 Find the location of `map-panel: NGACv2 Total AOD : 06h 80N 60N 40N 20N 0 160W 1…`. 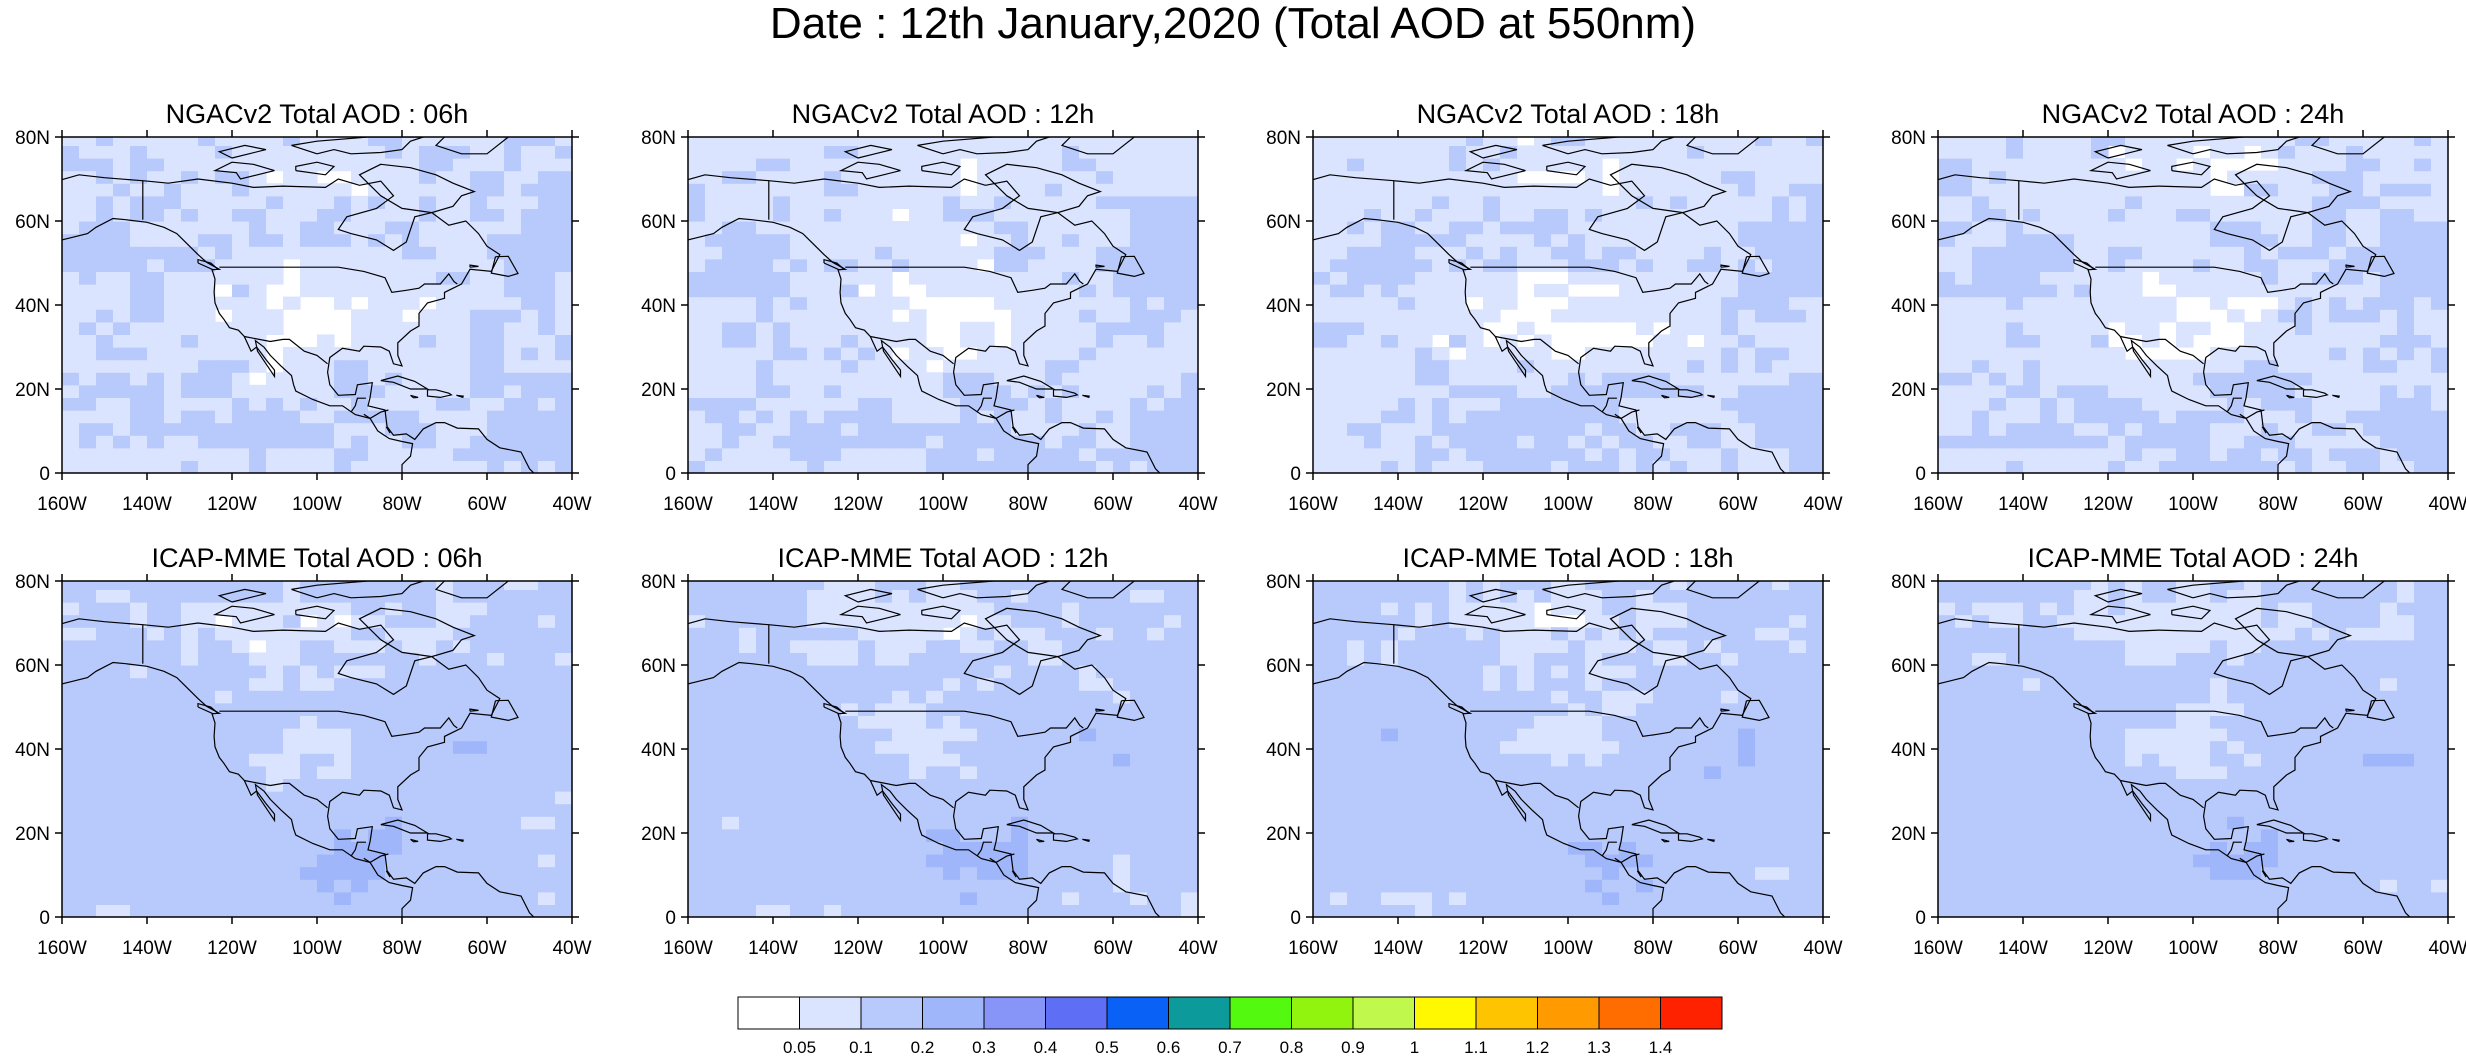

map-panel: NGACv2 Total AOD : 06h 80N 60N 40N 20N 0 160W 1… is located at coordinates (303, 307).